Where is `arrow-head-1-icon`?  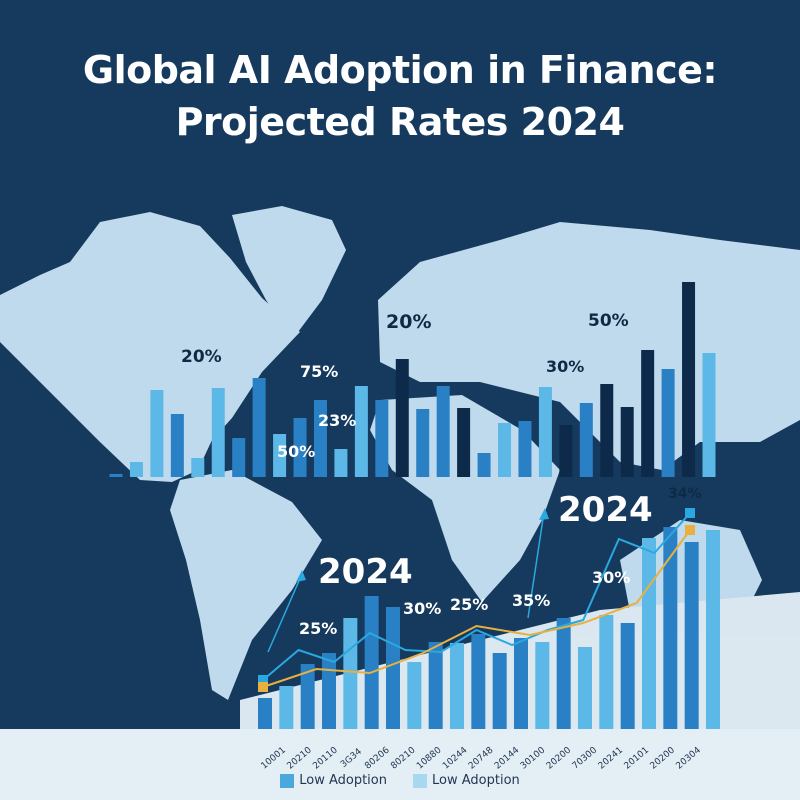 arrow-head-1-icon is located at coordinates (301, 576).